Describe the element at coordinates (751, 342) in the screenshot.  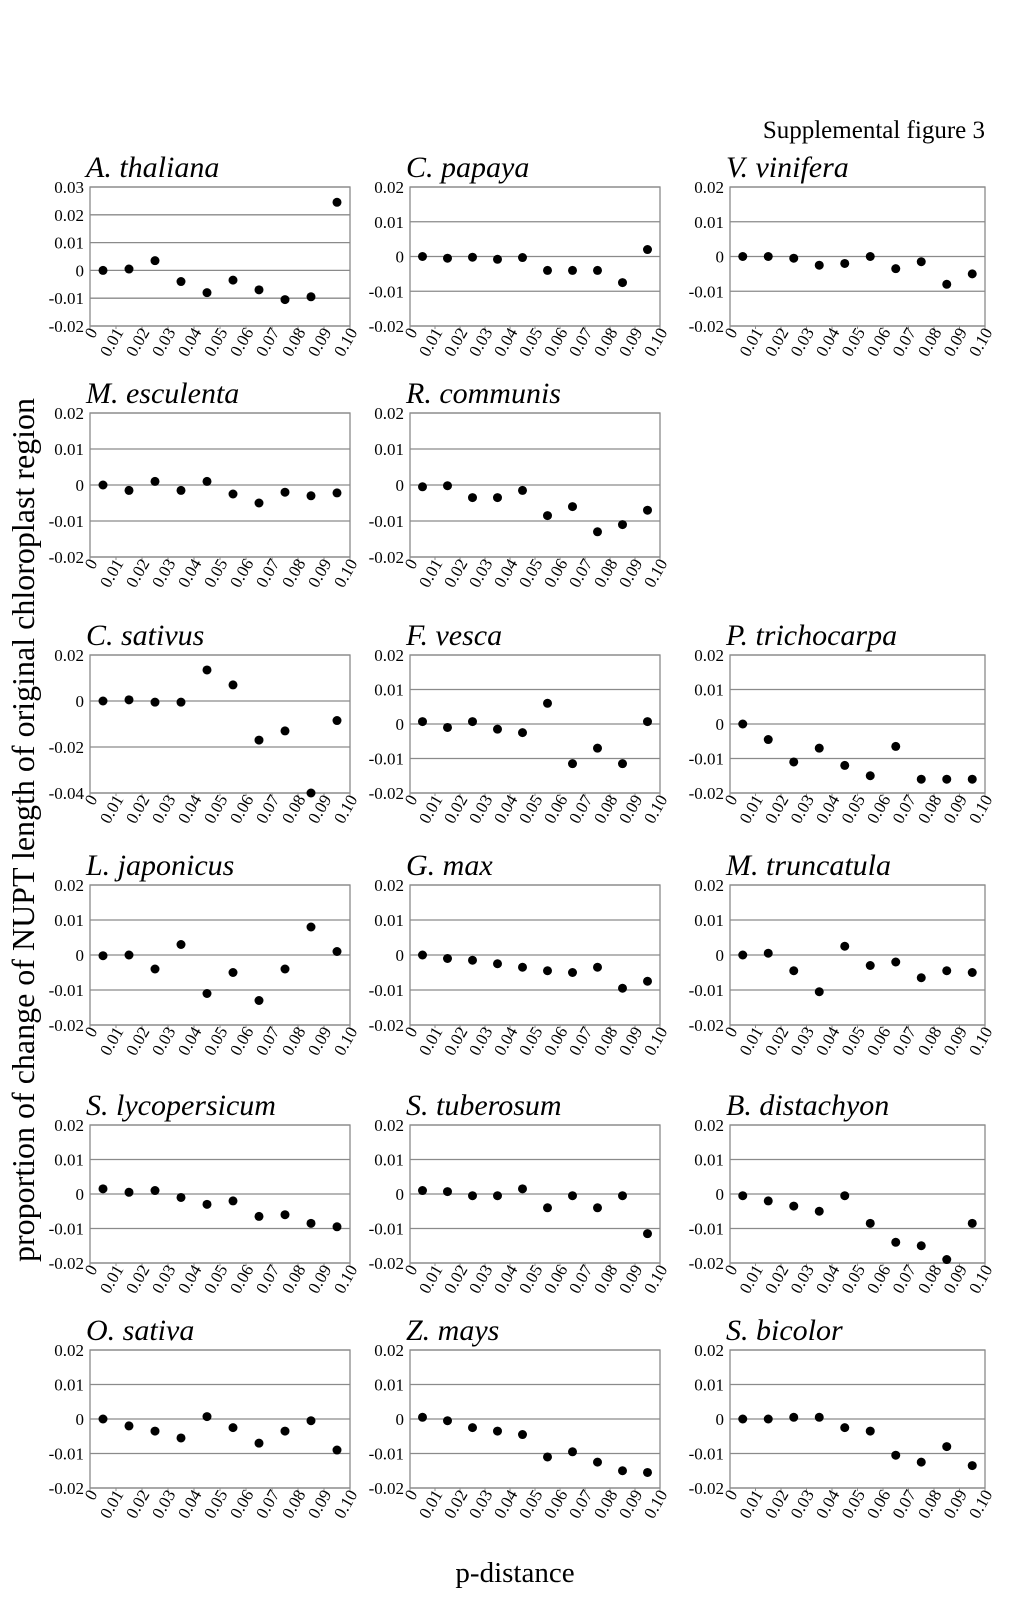
I see `x-tick-label: 0.01` at that location.